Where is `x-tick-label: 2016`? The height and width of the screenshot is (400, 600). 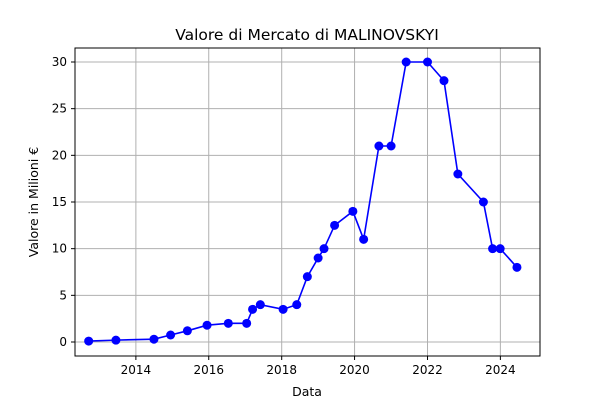 x-tick-label: 2016 is located at coordinates (208, 370).